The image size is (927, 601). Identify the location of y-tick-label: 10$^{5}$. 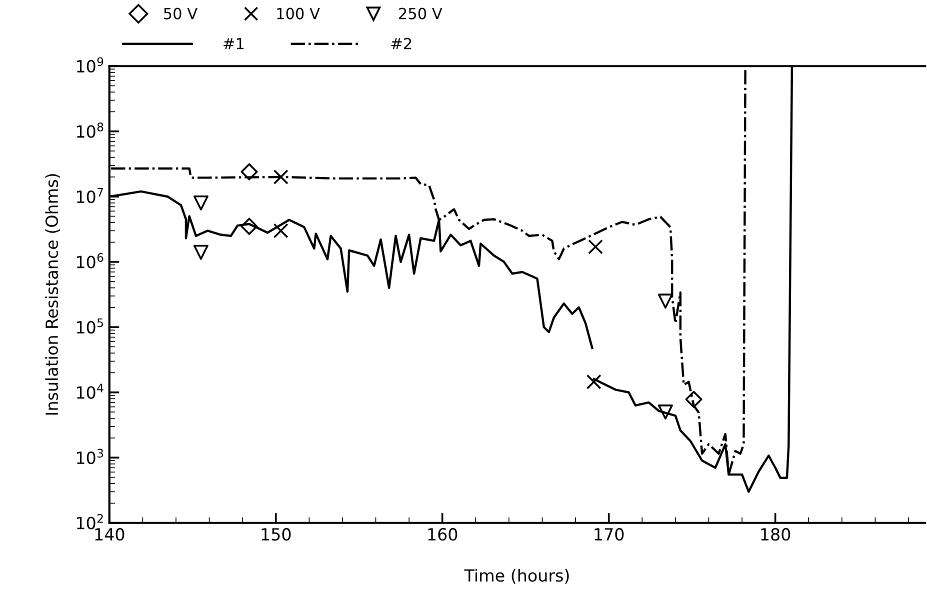
(90, 326).